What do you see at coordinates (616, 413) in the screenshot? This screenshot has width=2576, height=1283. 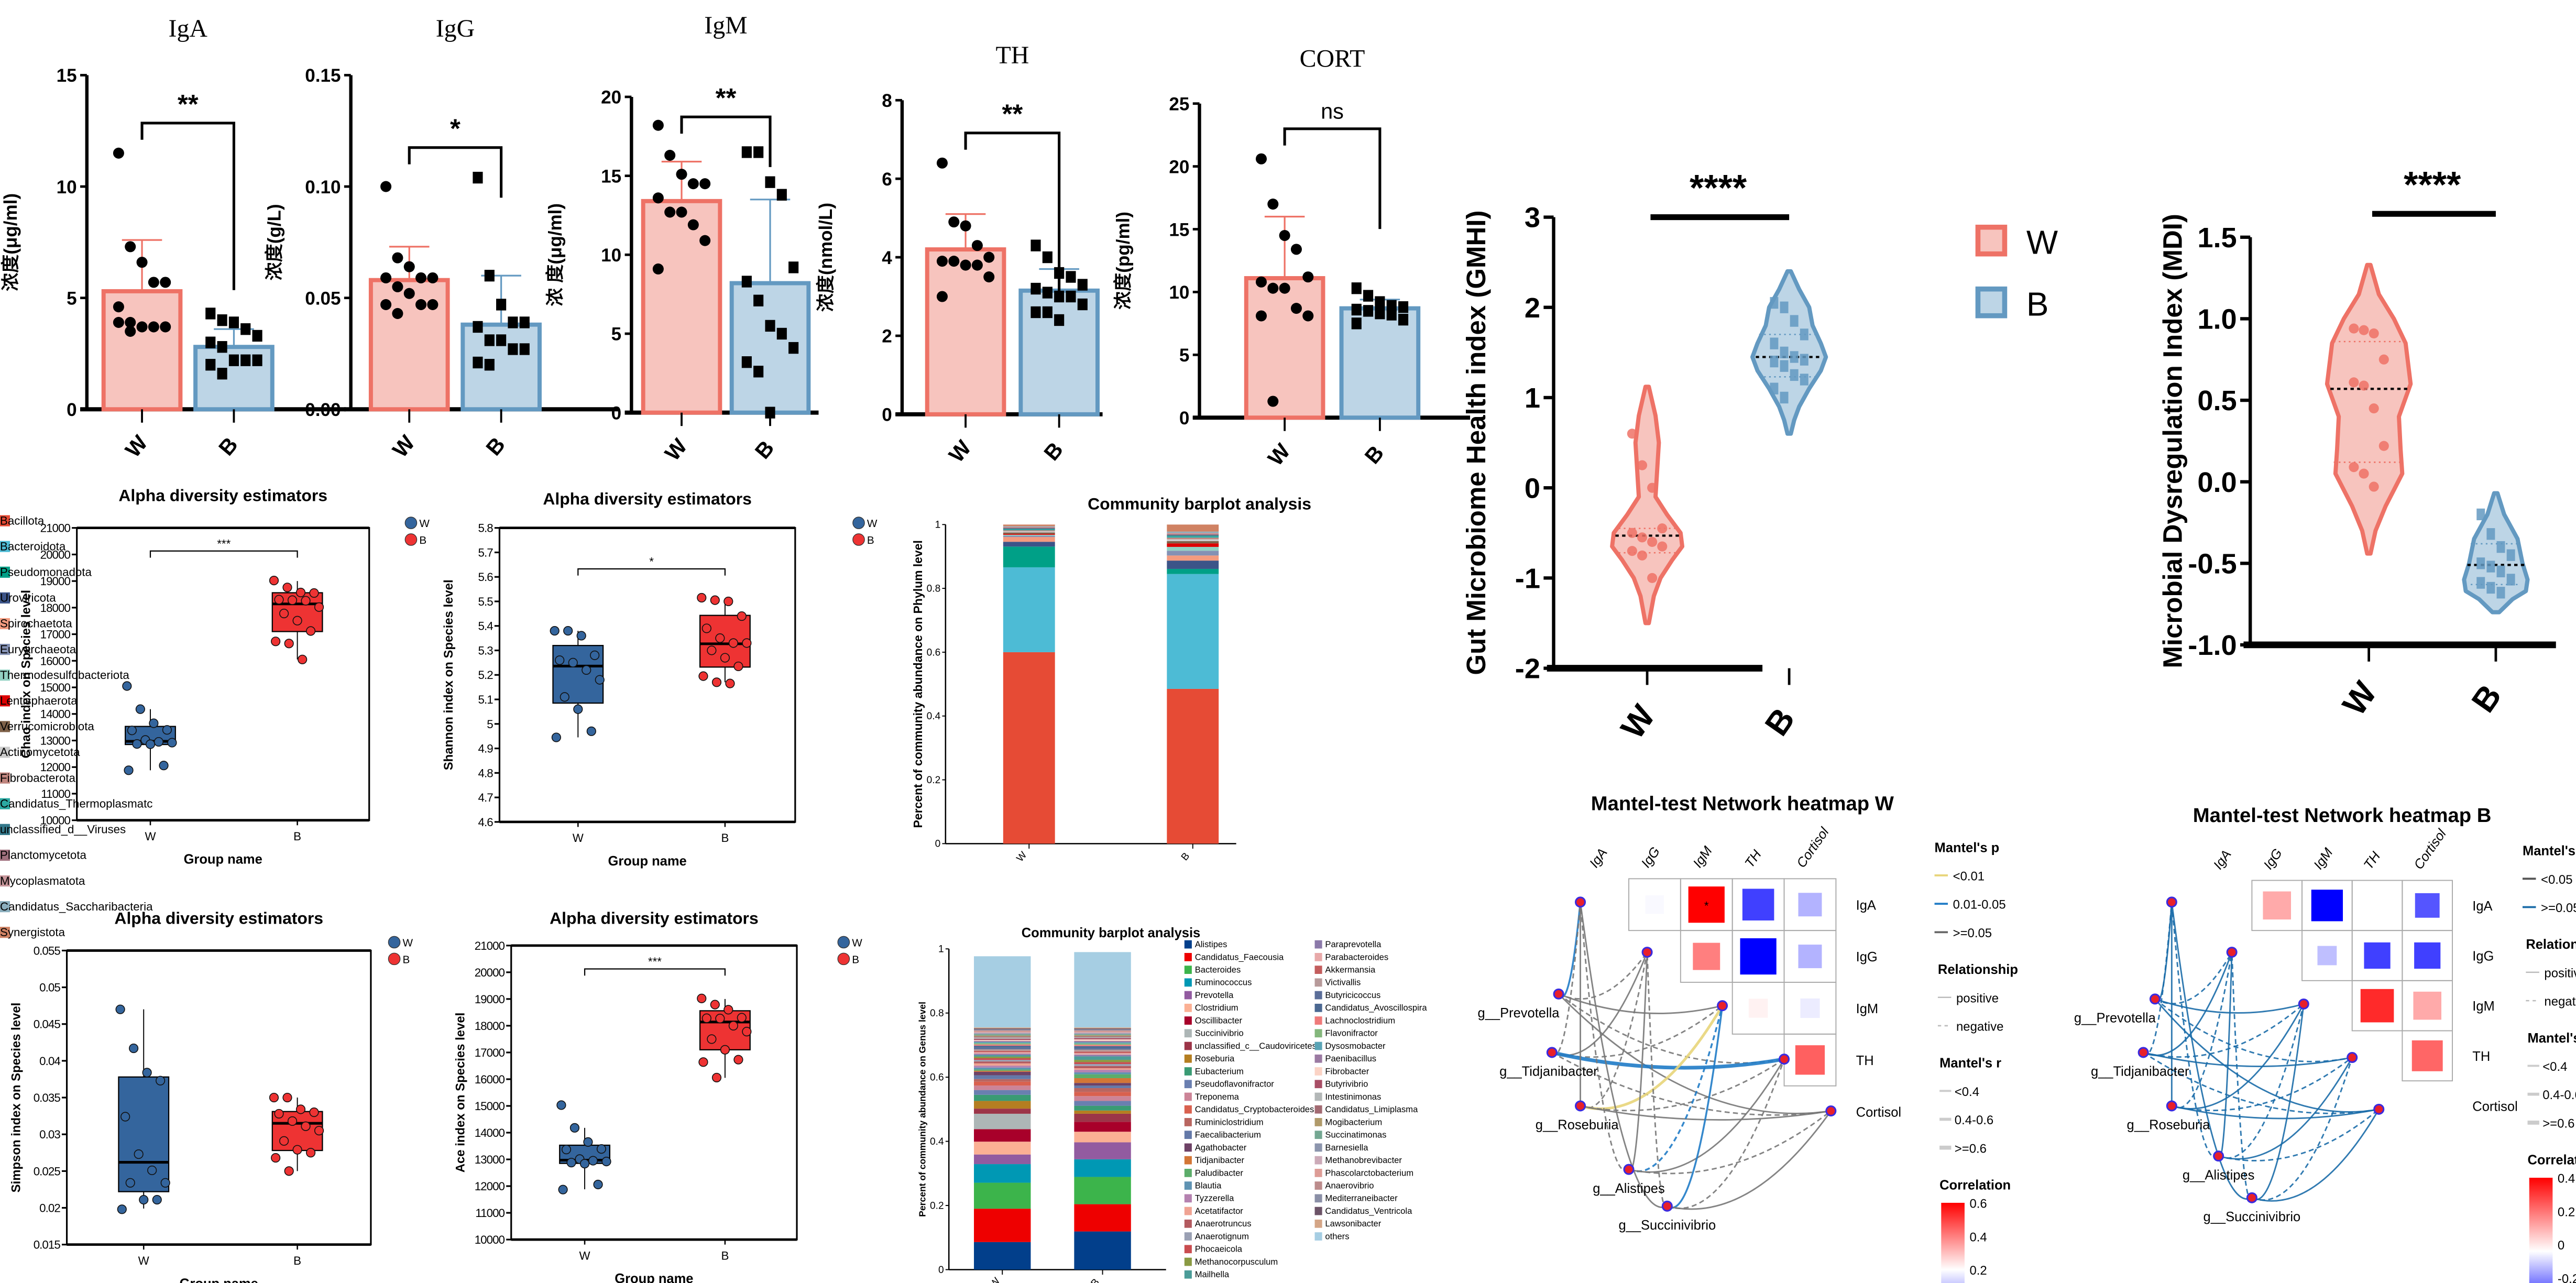 I see `y-tick-label: 0` at bounding box center [616, 413].